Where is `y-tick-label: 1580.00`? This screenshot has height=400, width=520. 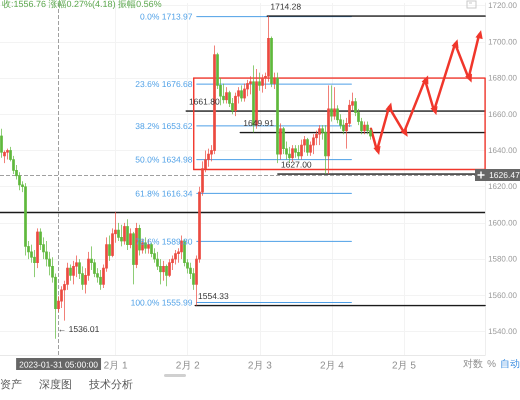 y-tick-label: 1580.00 is located at coordinates (503, 259).